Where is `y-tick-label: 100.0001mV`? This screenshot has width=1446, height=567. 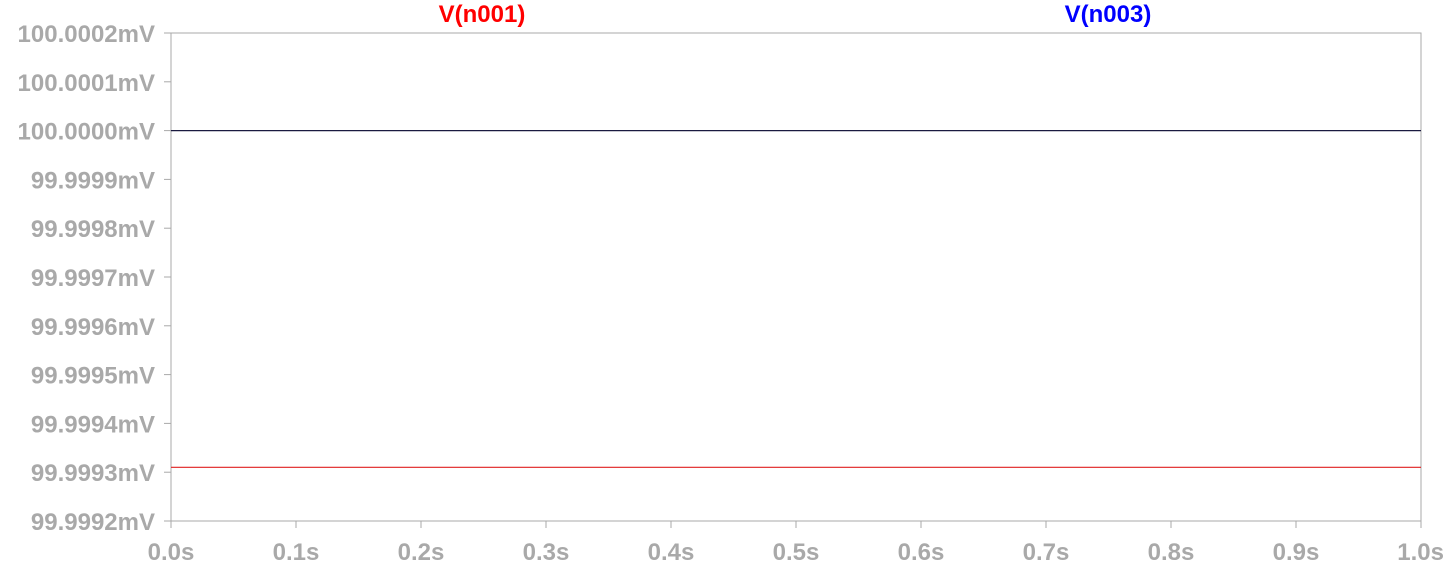 y-tick-label: 100.0001mV is located at coordinates (86, 83).